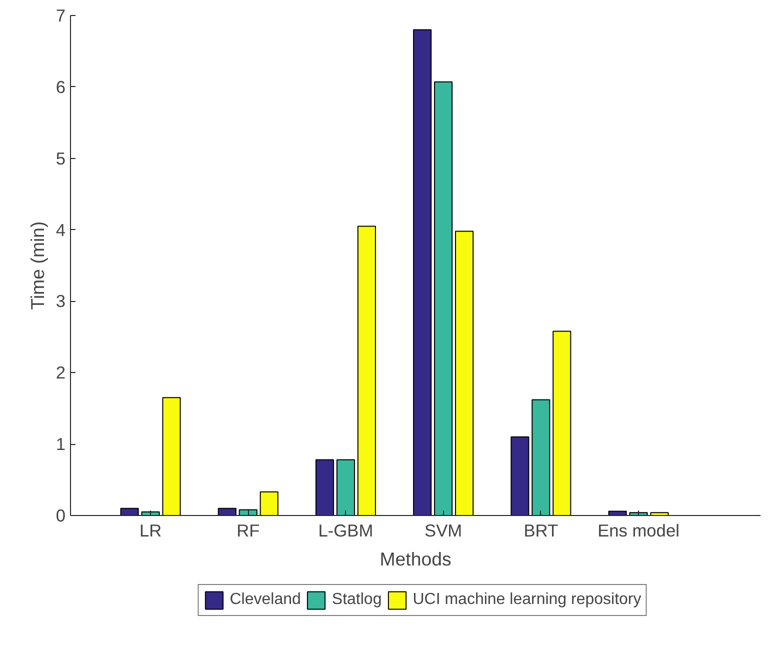 Image resolution: width=776 pixels, height=664 pixels. Describe the element at coordinates (61, 230) in the screenshot. I see `y-tick-label: 4` at that location.